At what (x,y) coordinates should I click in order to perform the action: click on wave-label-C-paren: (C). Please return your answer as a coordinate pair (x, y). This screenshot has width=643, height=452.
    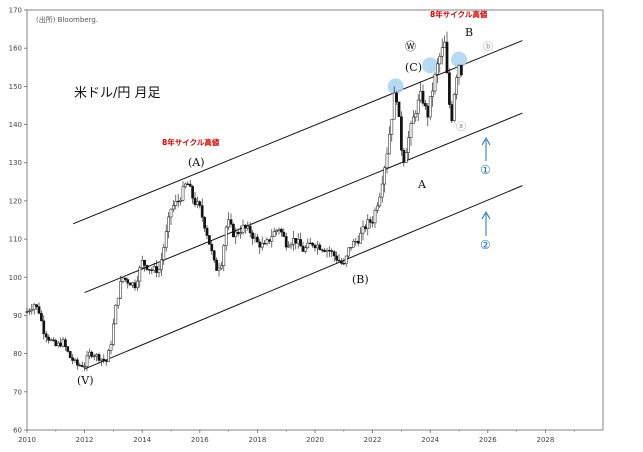
    Looking at the image, I should click on (413, 67).